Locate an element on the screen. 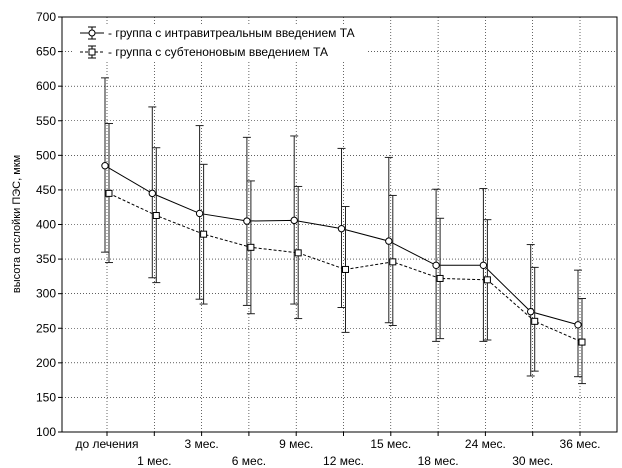 This screenshot has height=468, width=622. x-tick-label: 6 мес. is located at coordinates (249, 461).